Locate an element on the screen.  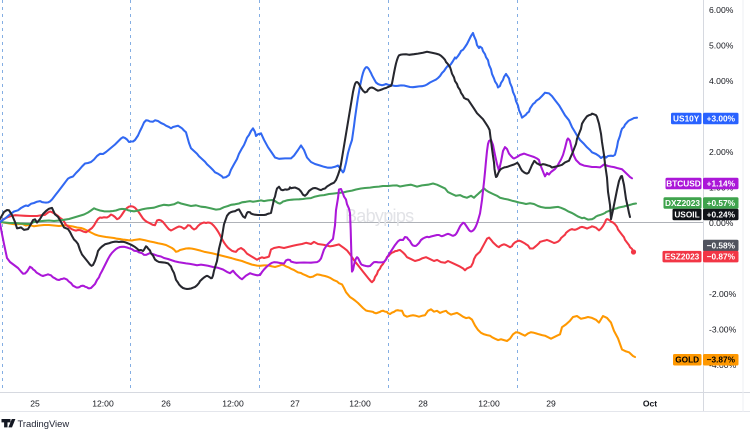
svg-text: 5.00% is located at coordinates (721, 46).